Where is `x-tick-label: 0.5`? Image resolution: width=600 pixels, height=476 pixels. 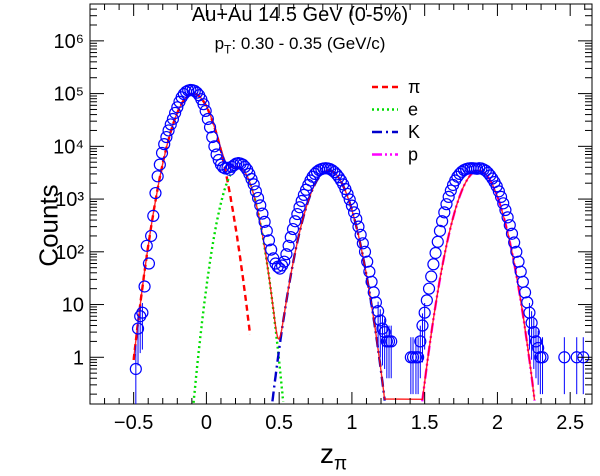
x-tick-label: 0.5 is located at coordinates (279, 423).